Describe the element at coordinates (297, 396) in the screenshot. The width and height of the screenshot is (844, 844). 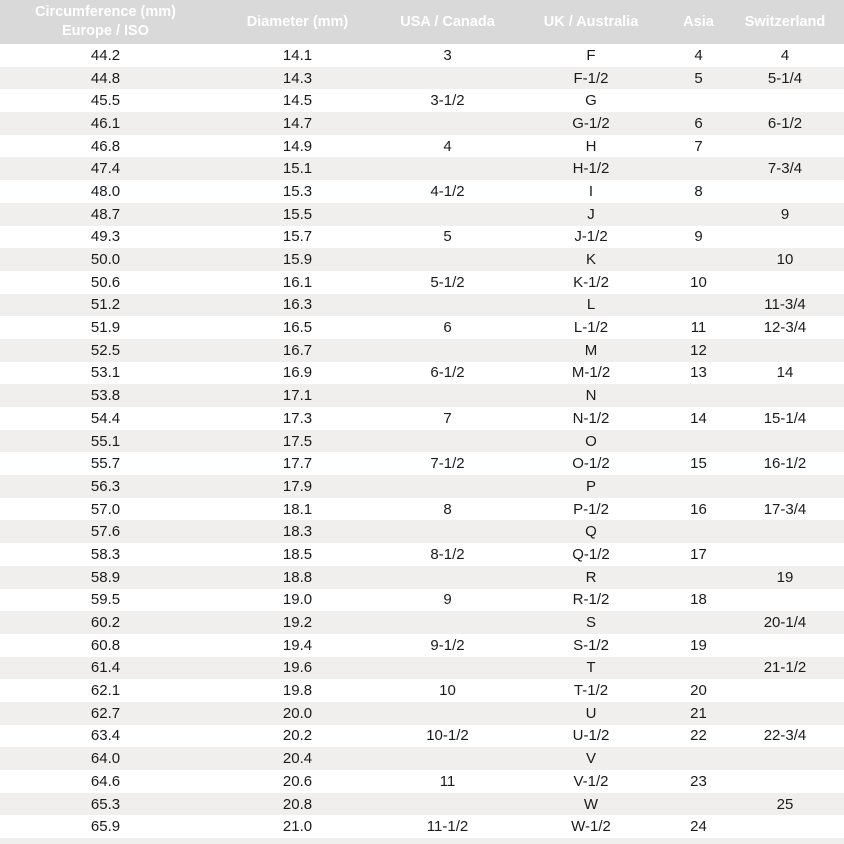
I see `cell-diameter_mm: 17.1` at that location.